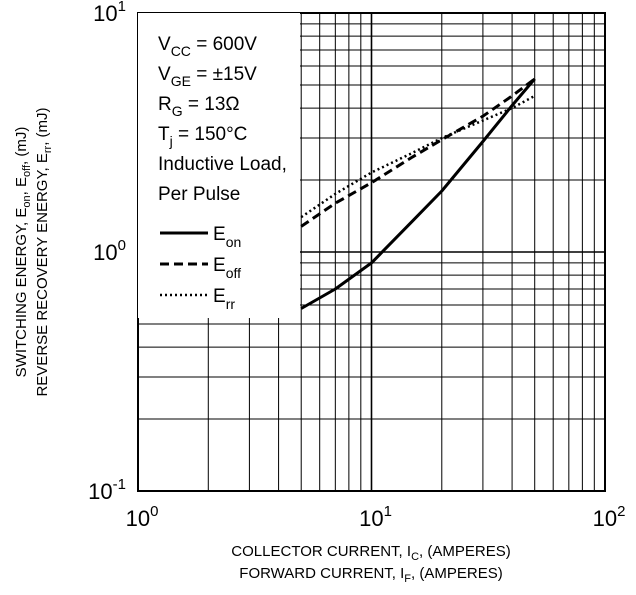 The width and height of the screenshot is (636, 595). I want to click on x-axis-title-line2: FORWARD CURRENT, IF, (AMPERES), so click(370, 575).